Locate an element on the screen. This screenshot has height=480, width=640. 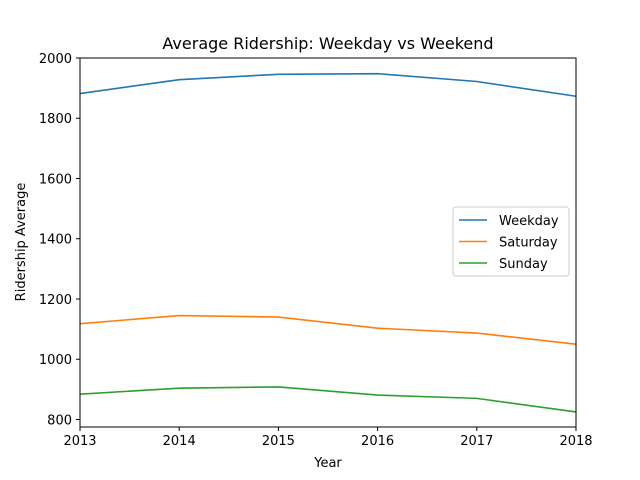
x-tick-label: 2017 is located at coordinates (476, 441).